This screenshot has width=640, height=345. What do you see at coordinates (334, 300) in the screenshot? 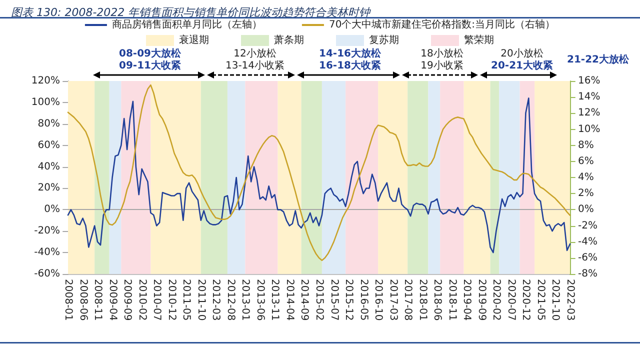
I see `x-tick-label: 2015-07` at bounding box center [334, 300].